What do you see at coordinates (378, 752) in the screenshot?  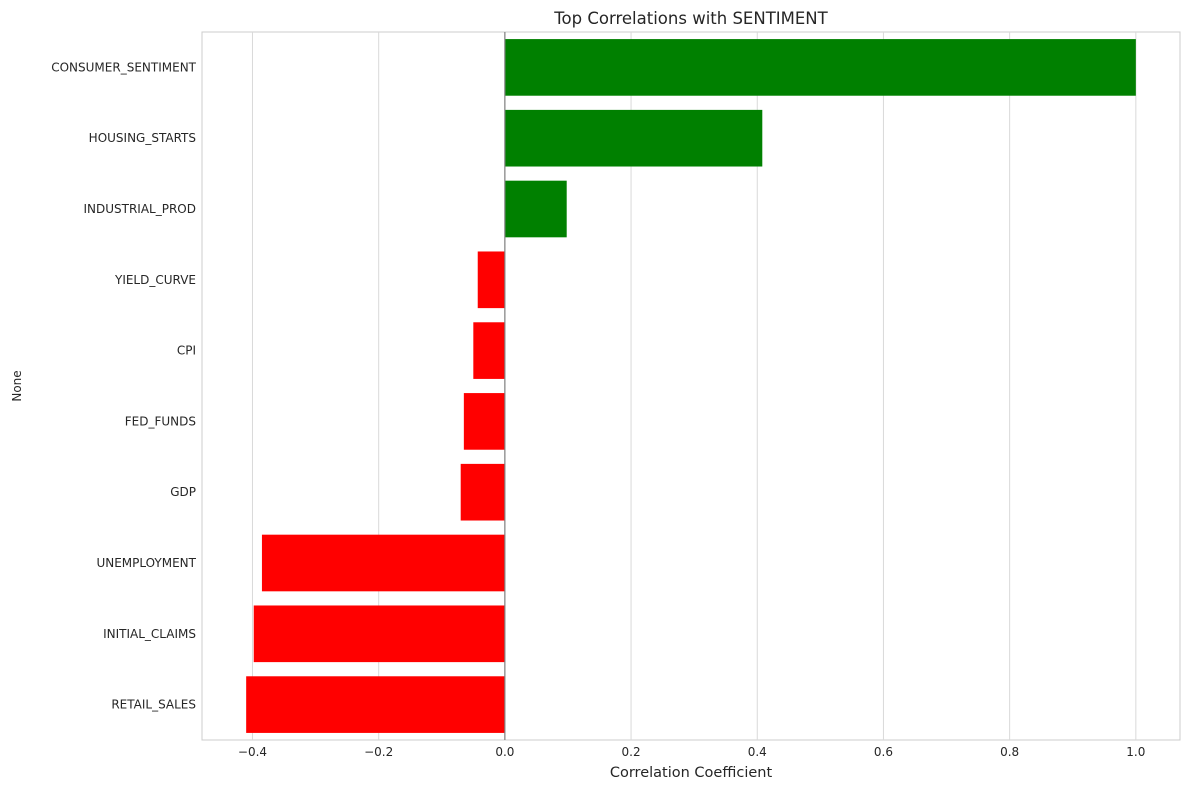 I see `x-tick-label: −0.2` at bounding box center [378, 752].